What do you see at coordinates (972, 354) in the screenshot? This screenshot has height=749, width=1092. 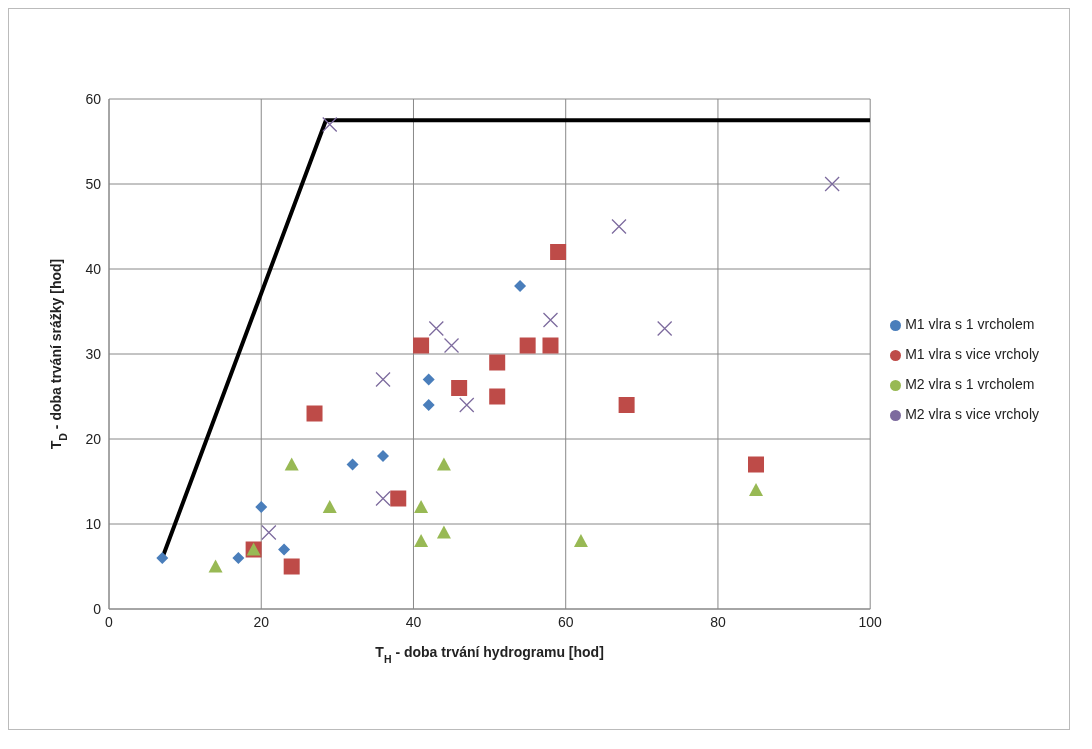 I see `legend-label: M1 vlra s vice vrcholy` at bounding box center [972, 354].